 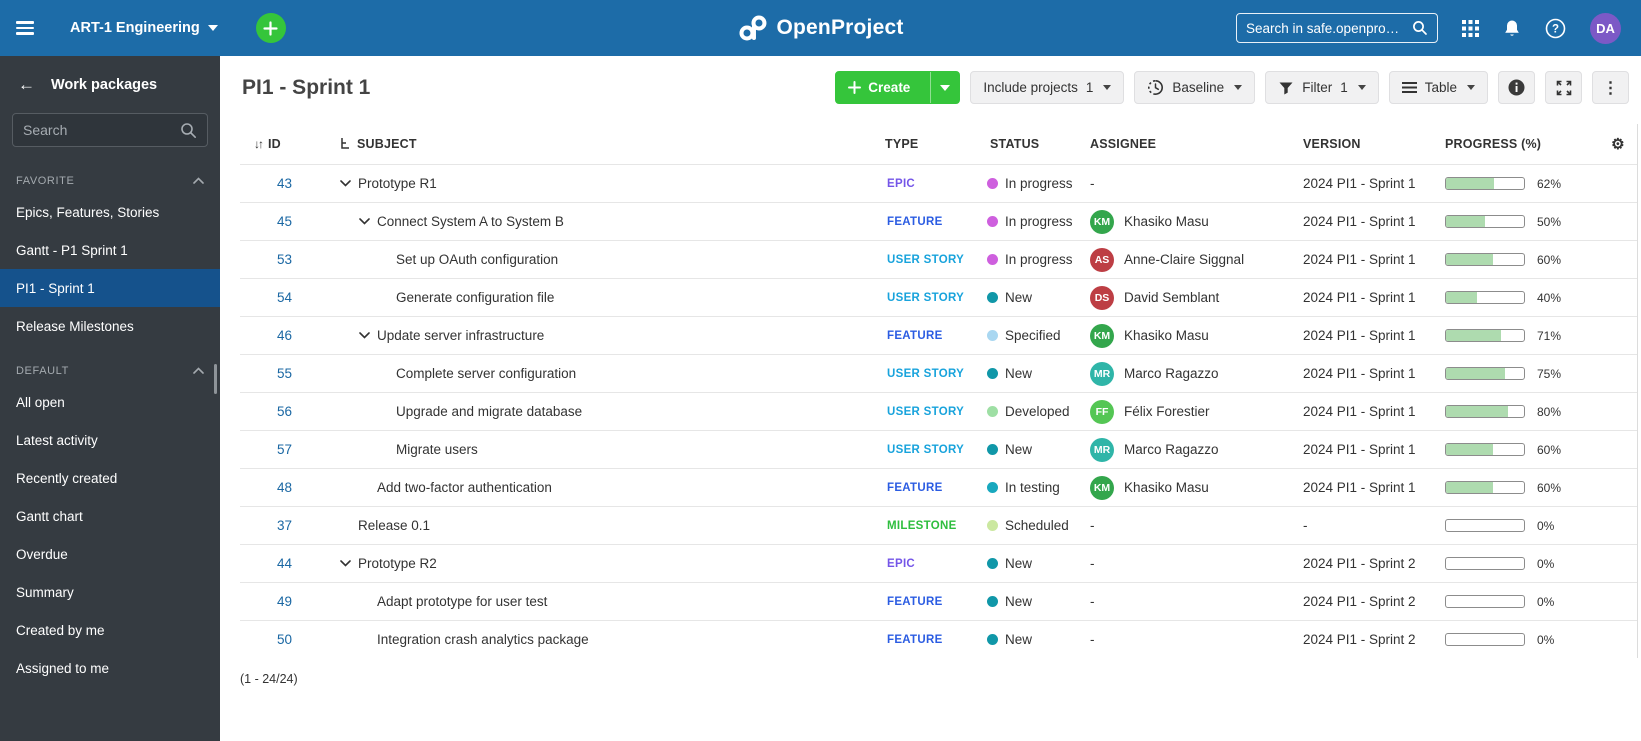 What do you see at coordinates (72, 250) in the screenshot?
I see `sidebar-item-gantt-p1-sprint-1: Gantt - P1 Sprint 1` at bounding box center [72, 250].